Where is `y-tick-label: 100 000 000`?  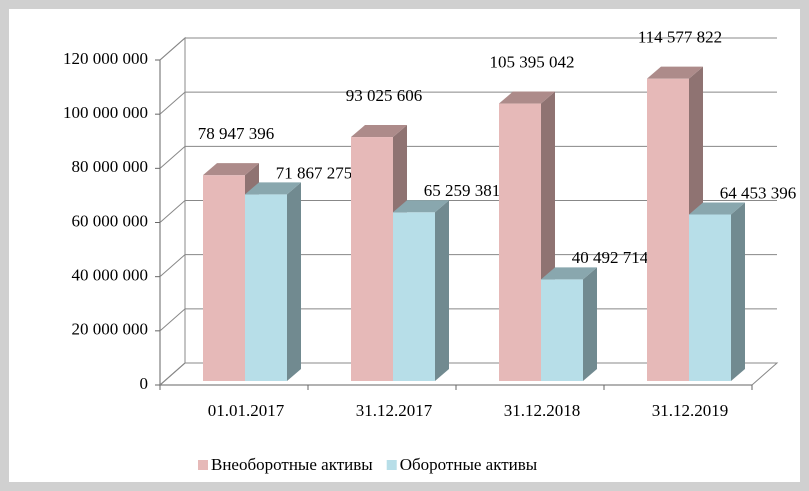
y-tick-label: 100 000 000 is located at coordinates (105, 112).